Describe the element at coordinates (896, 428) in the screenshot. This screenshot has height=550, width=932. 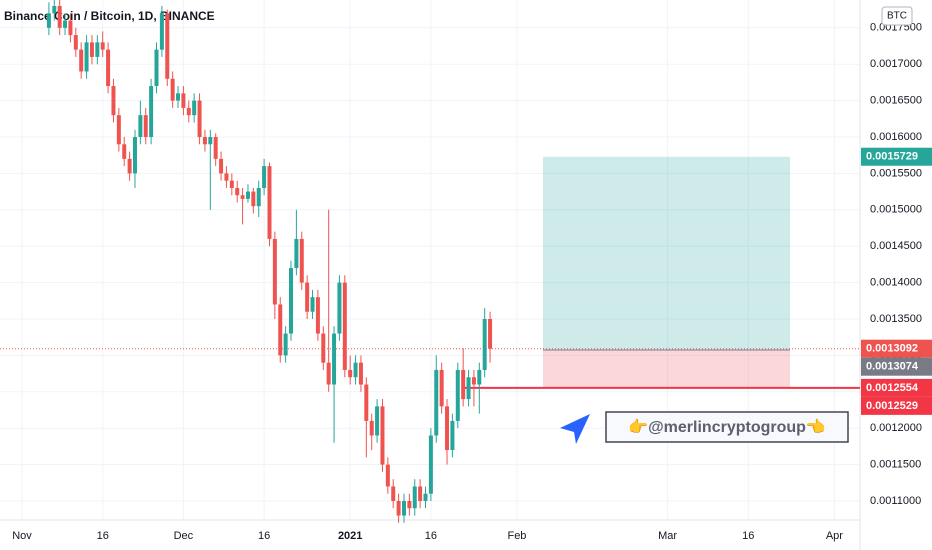
I see `y-tick-label: 0.0012000` at that location.